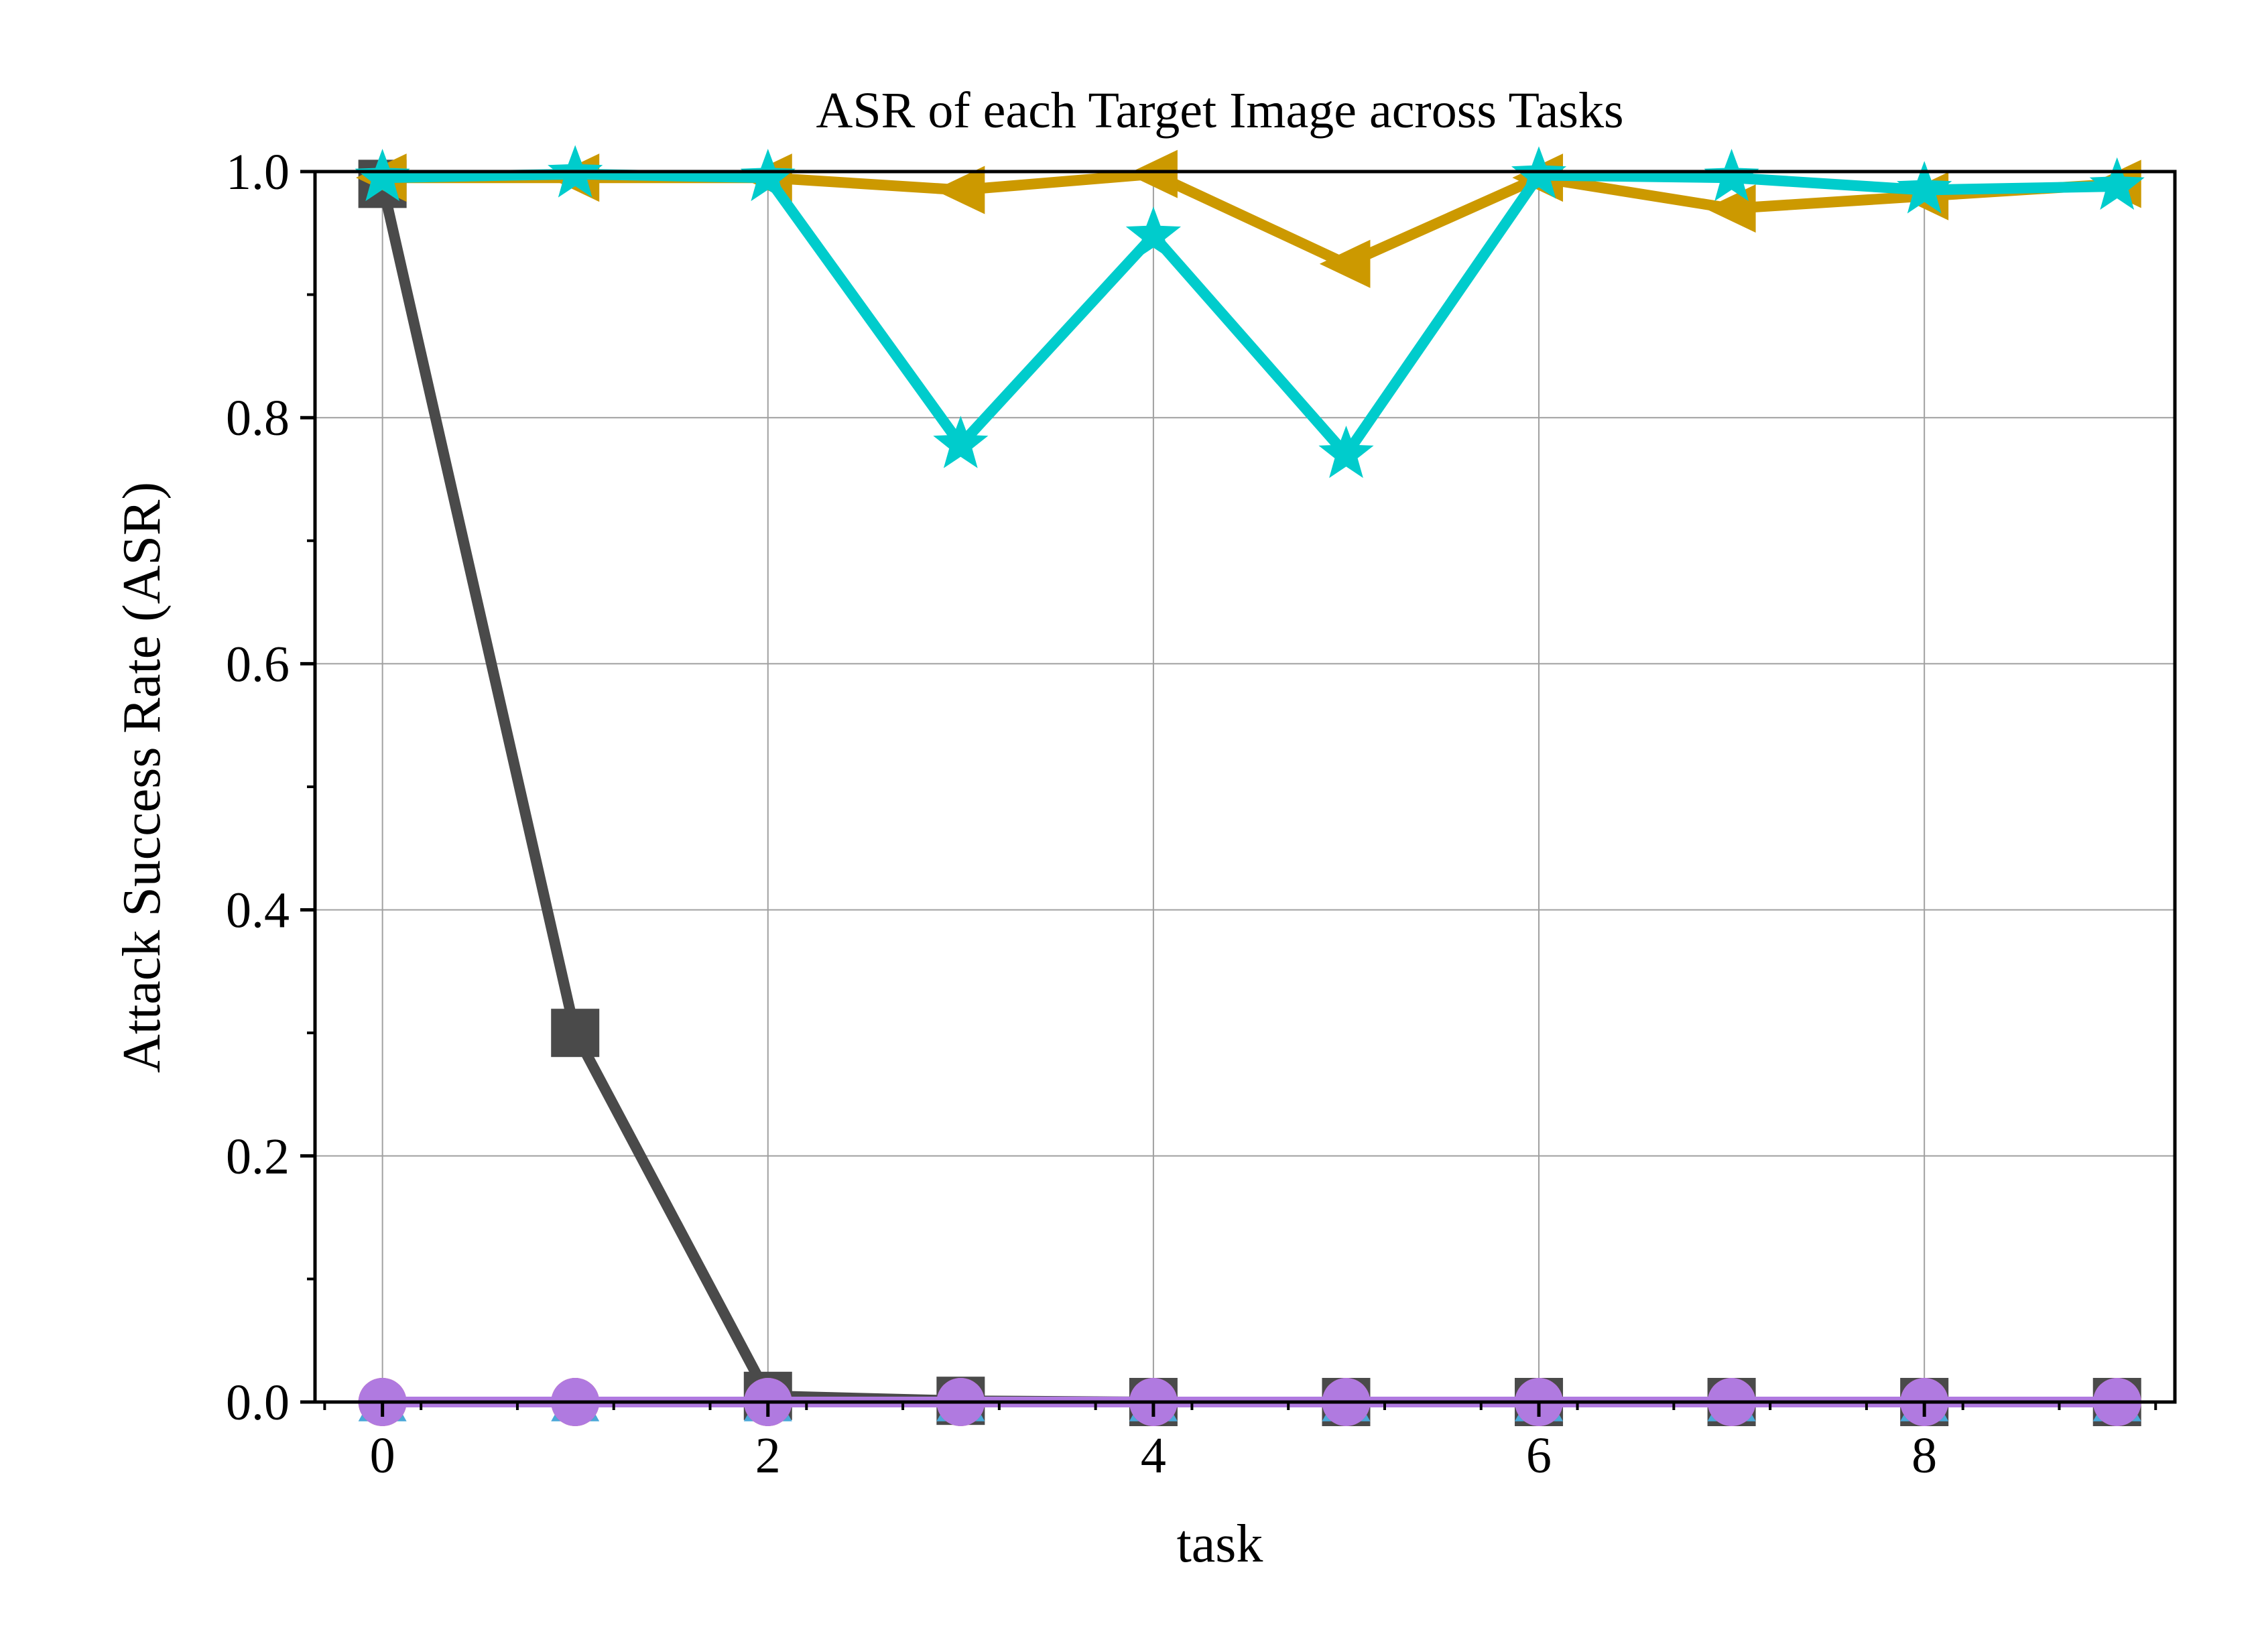  Describe the element at coordinates (258, 1157) in the screenshot. I see `y-tick-label: 0.2` at that location.